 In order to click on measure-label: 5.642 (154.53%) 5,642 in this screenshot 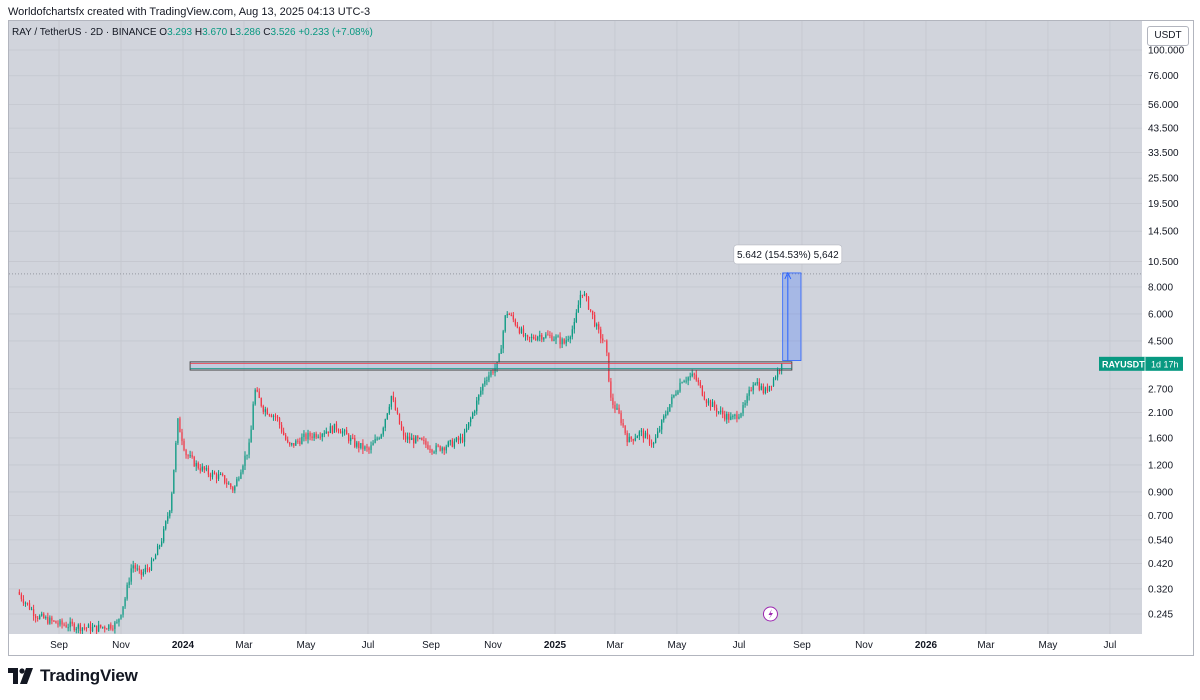, I will do `click(788, 254)`.